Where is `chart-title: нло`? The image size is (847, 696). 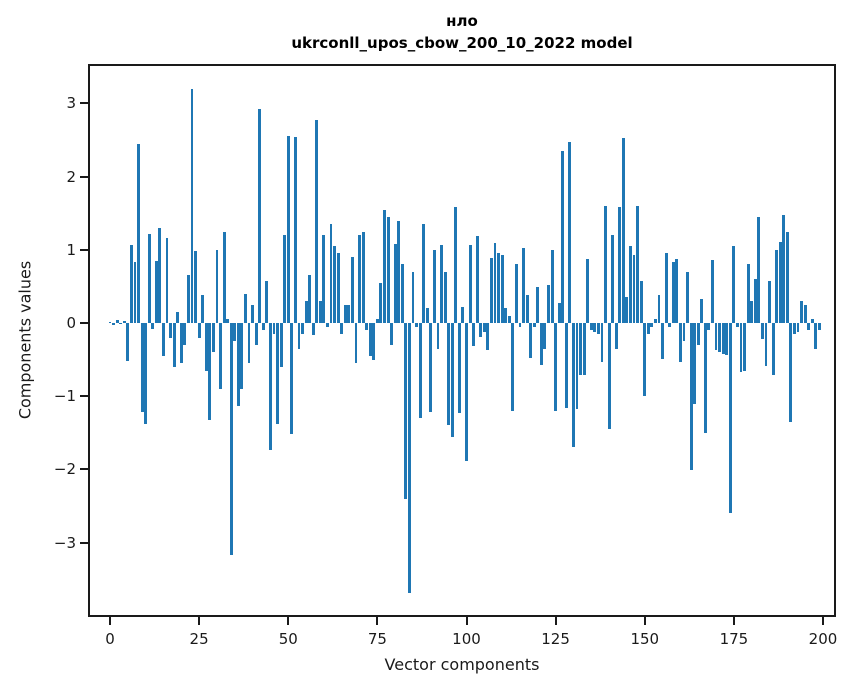 chart-title: нло is located at coordinates (462, 21).